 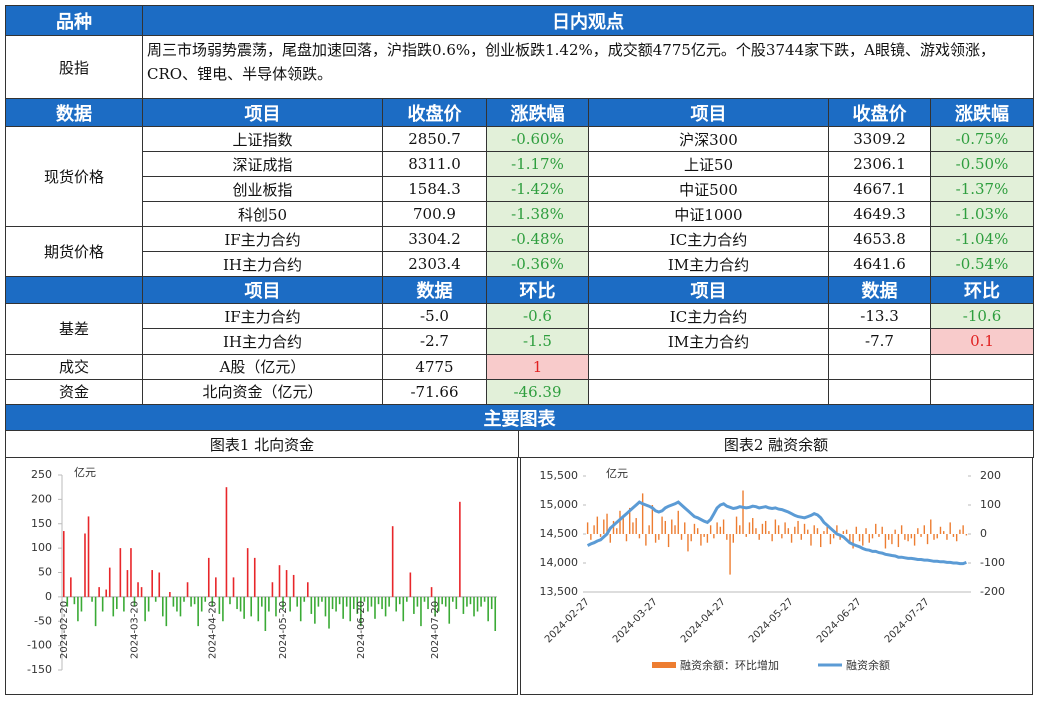 I want to click on section-title: 主要图表, so click(x=519, y=417).